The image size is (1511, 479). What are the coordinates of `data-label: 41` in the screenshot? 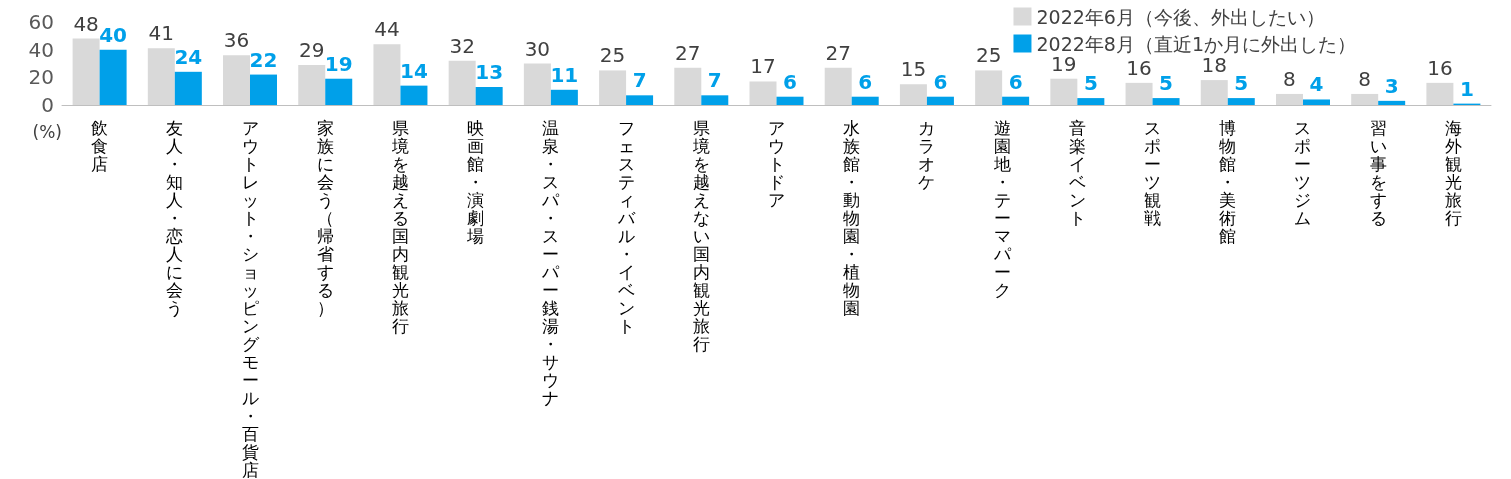 It's located at (161, 33).